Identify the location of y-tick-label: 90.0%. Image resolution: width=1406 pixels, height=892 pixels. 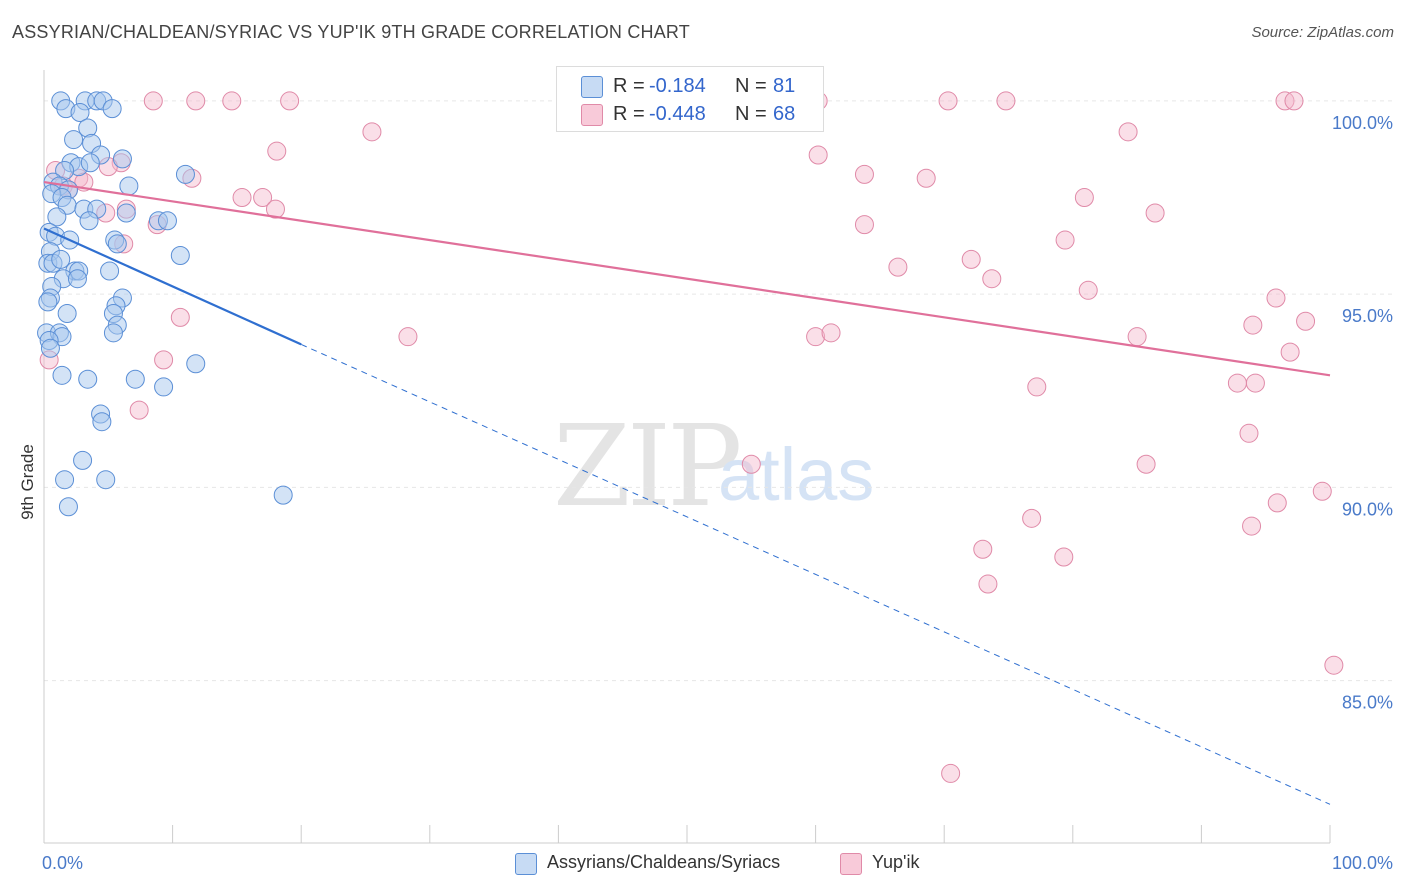
(1367, 509).